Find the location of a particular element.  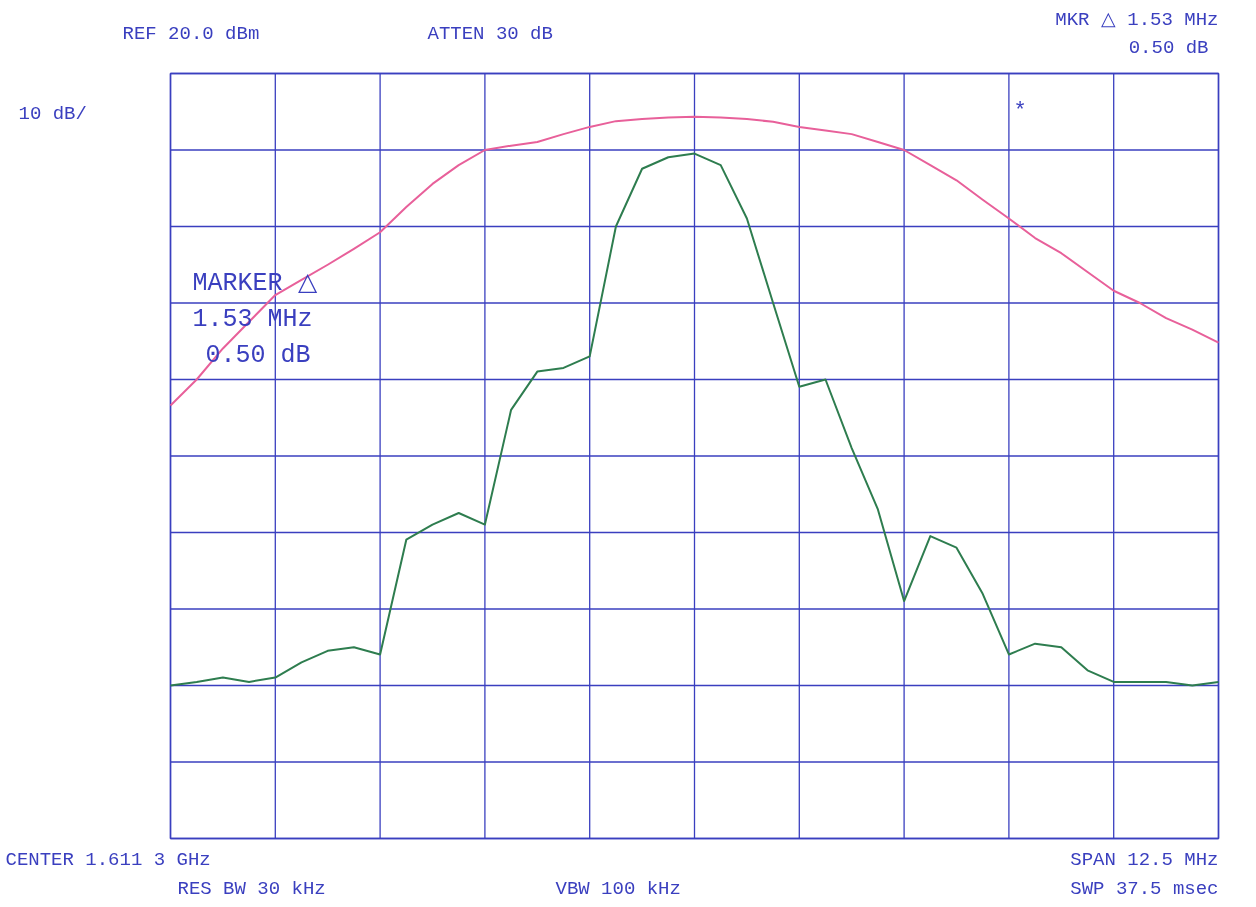

annotation: * is located at coordinates (1020, 111).